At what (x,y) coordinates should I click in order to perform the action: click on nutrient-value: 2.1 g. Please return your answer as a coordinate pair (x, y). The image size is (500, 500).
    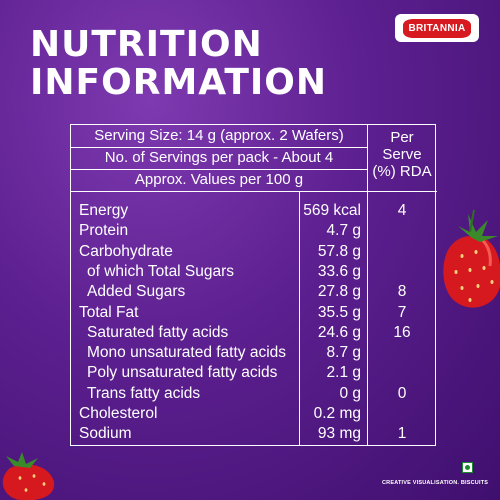
    Looking at the image, I should click on (343, 373).